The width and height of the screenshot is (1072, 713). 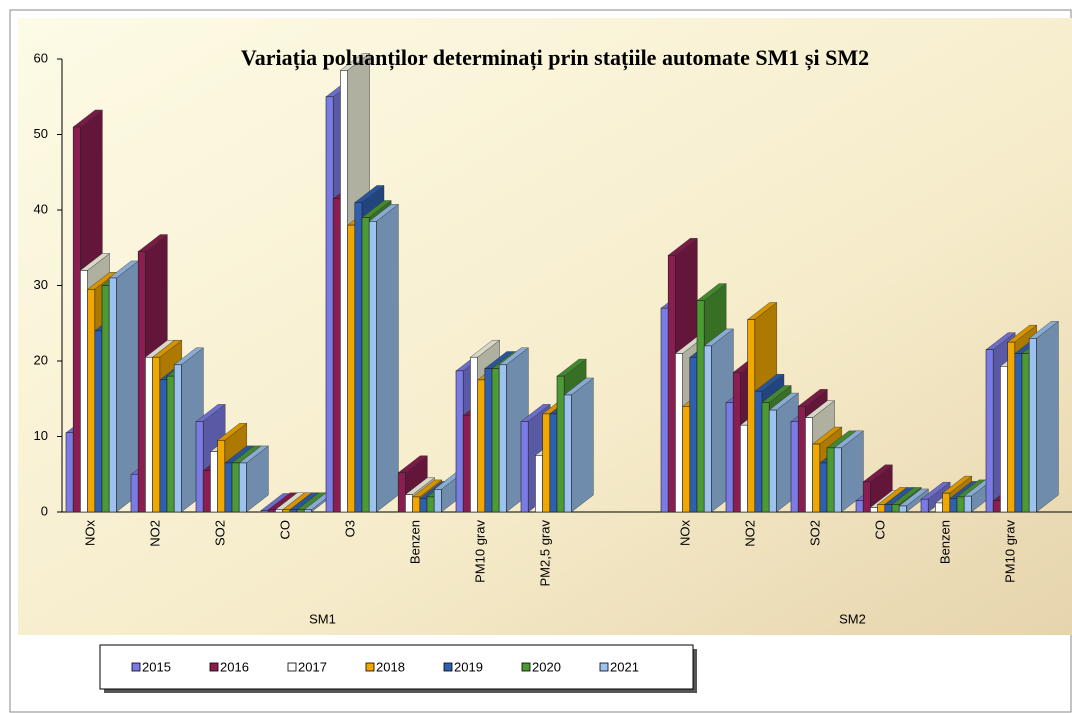 What do you see at coordinates (544, 553) in the screenshot?
I see `x-tick-label: PM2,5 grav` at bounding box center [544, 553].